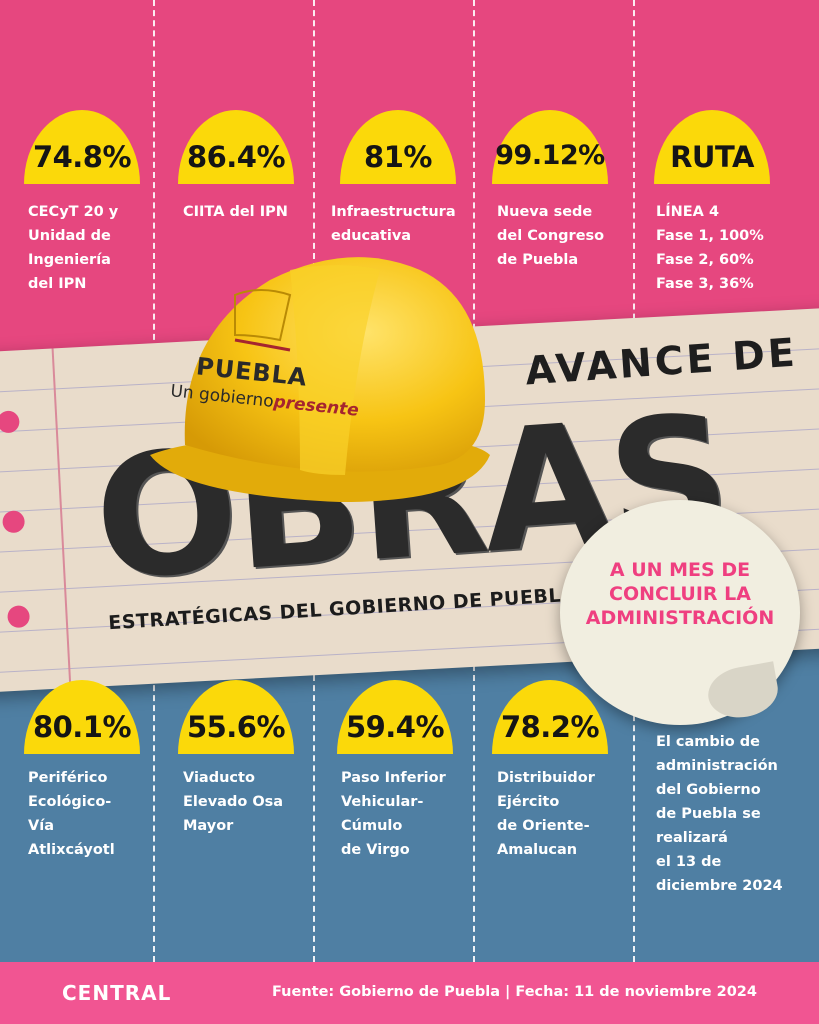  I want to click on stat-value: 99.12%, so click(550, 155).